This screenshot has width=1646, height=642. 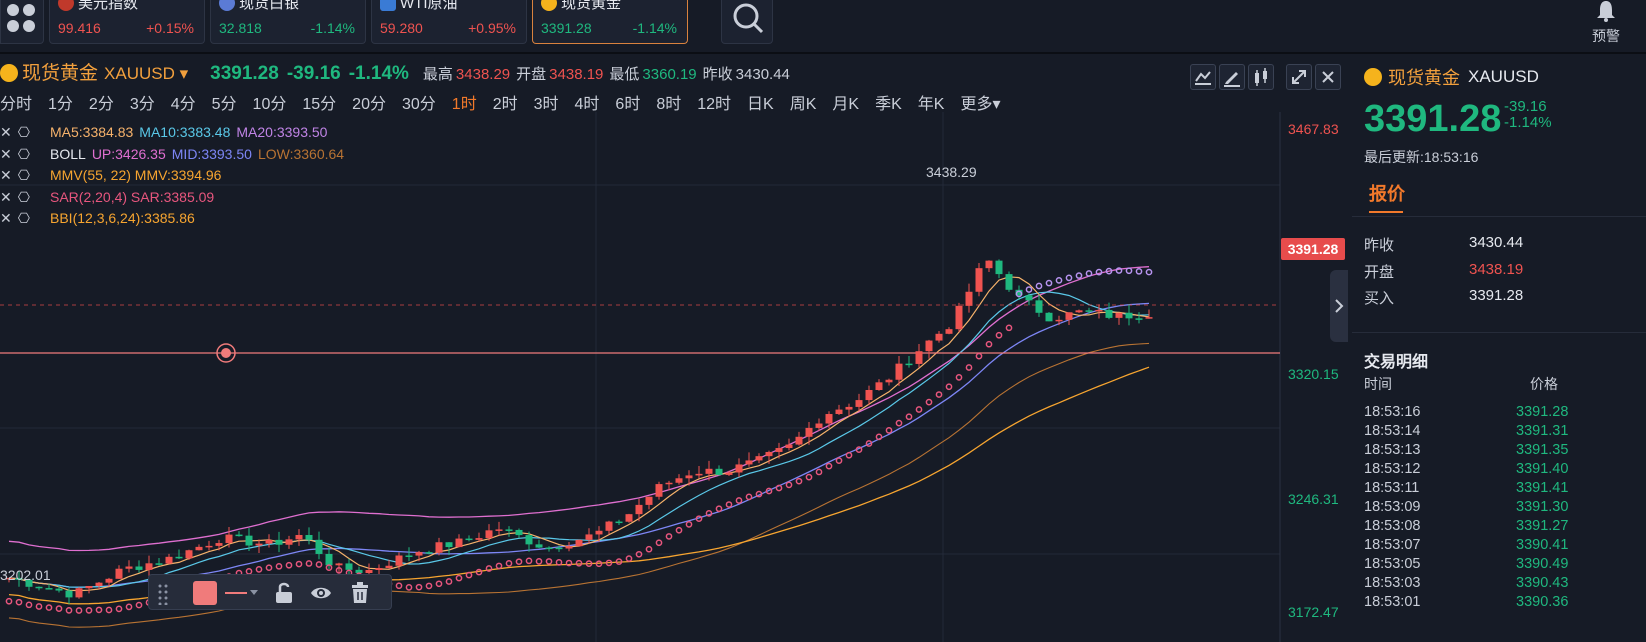 What do you see at coordinates (101, 104) in the screenshot?
I see `period-tab: 2分` at bounding box center [101, 104].